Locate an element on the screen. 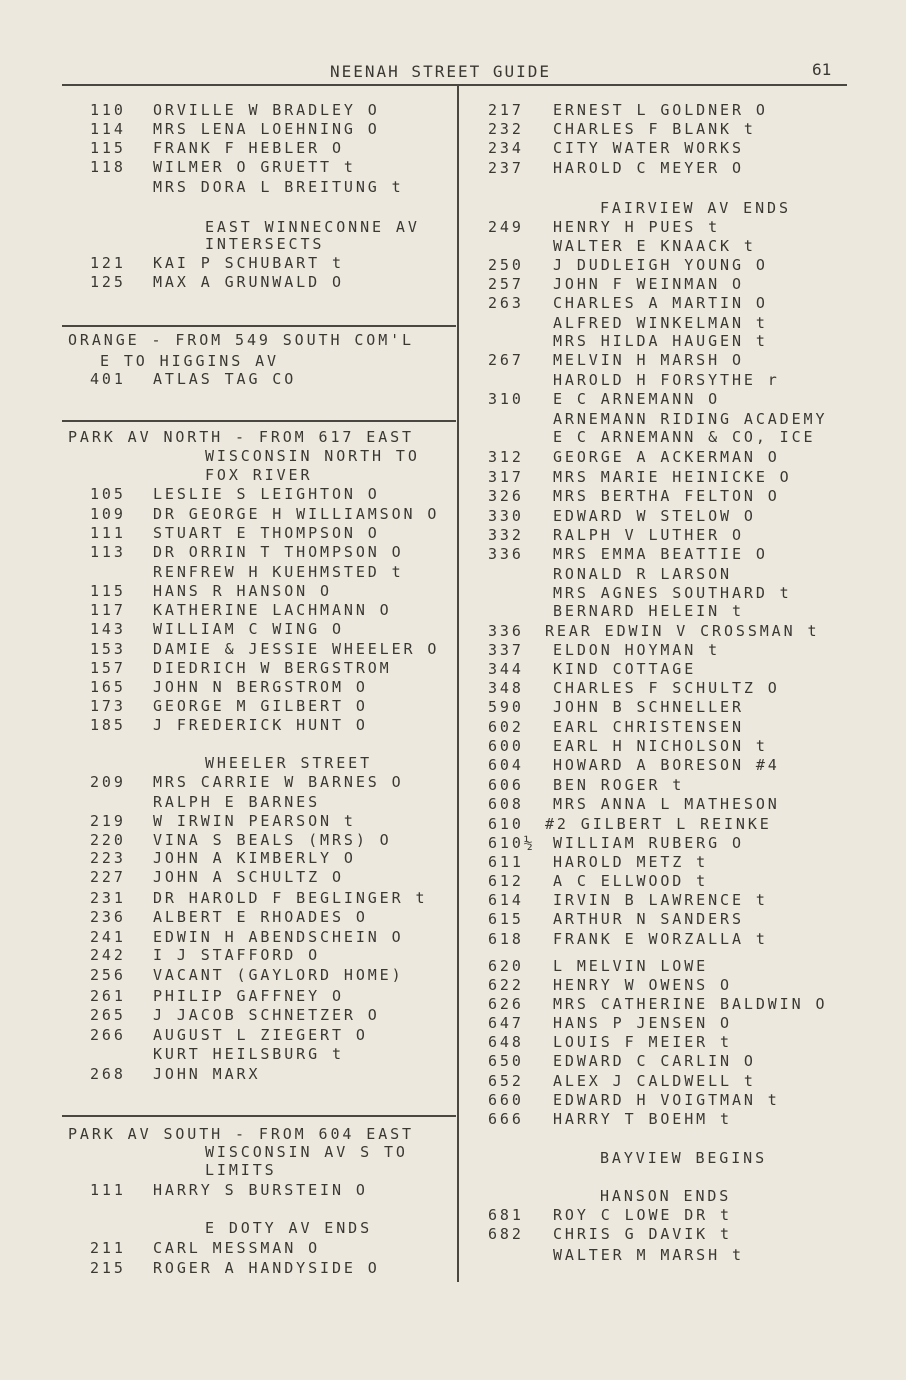  section-note: WHEELER STREET is located at coordinates (289, 763).